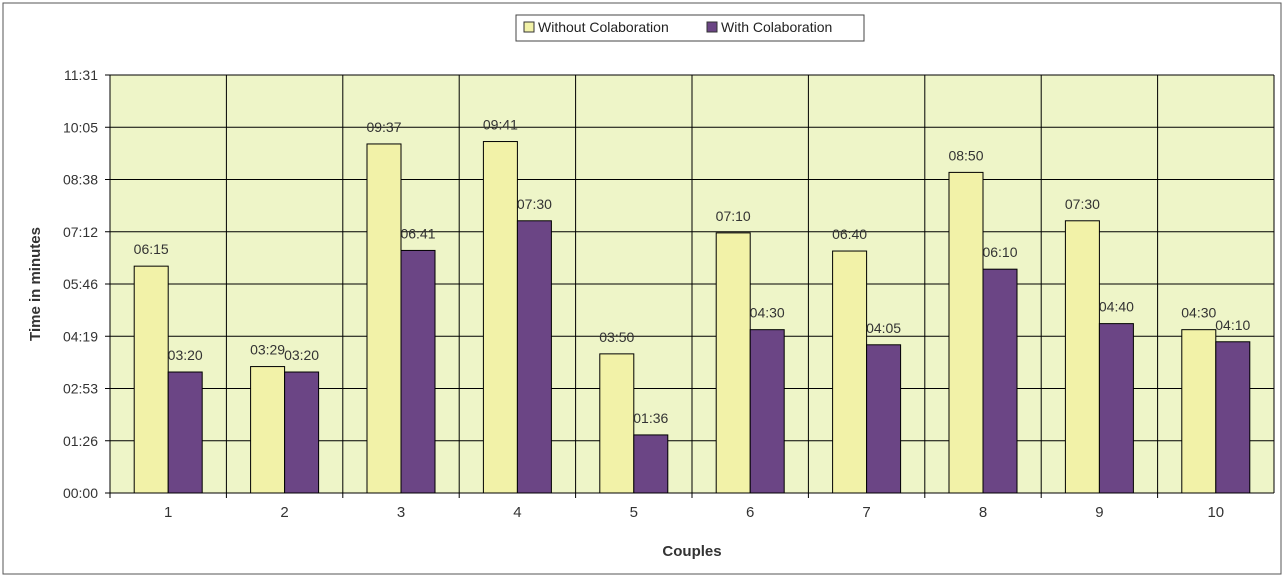 The width and height of the screenshot is (1286, 583). I want to click on y-tick-label: 07:12, so click(80, 232).